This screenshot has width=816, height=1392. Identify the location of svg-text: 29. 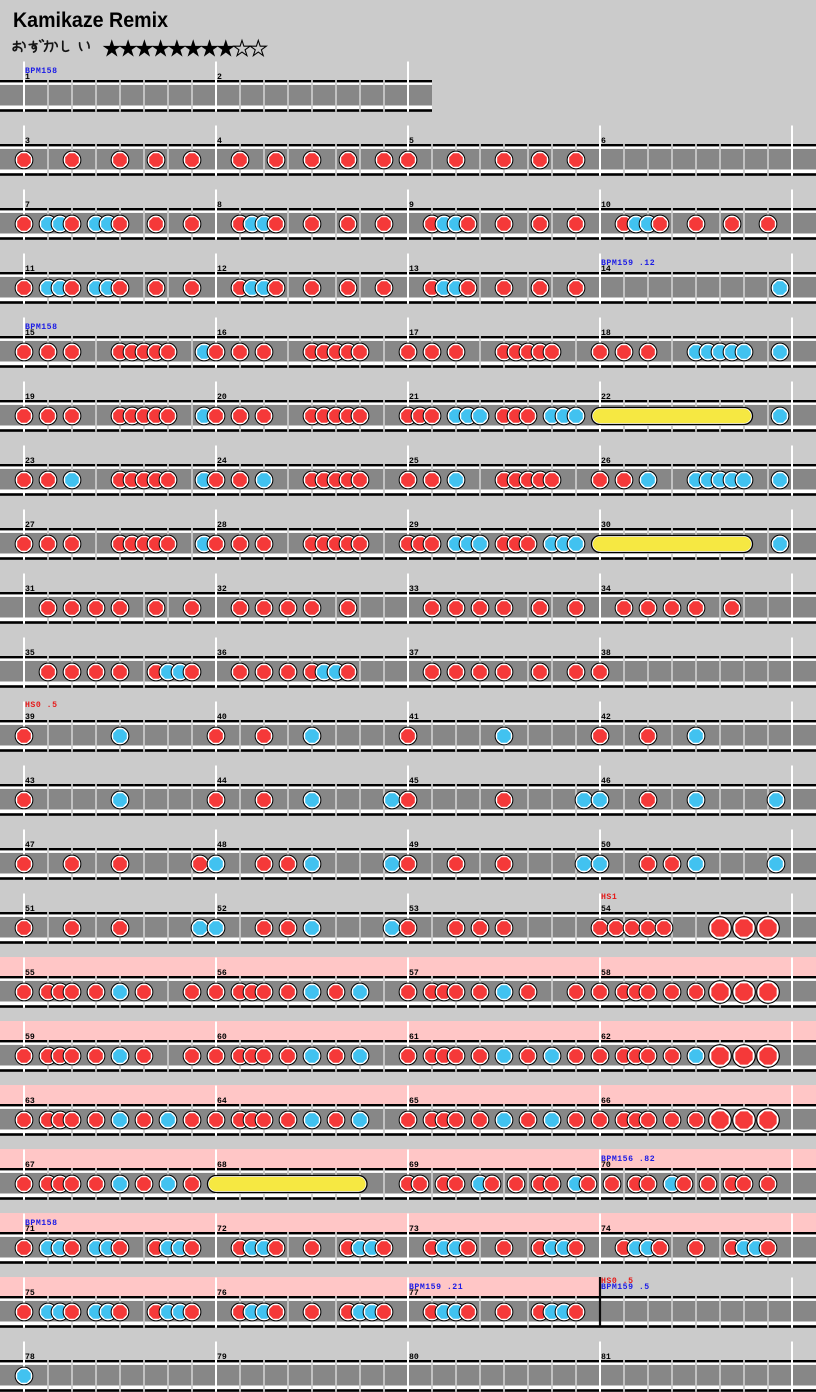
(414, 525).